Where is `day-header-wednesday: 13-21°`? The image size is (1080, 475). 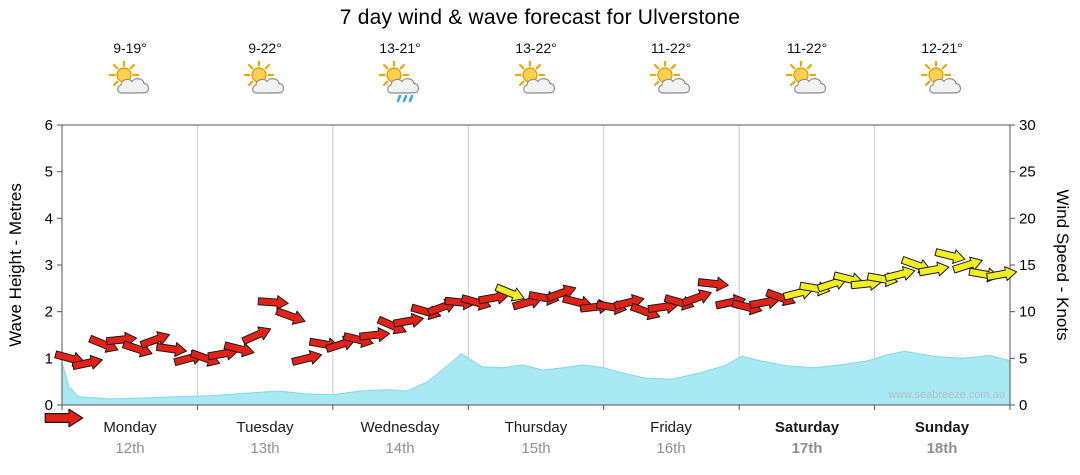
day-header-wednesday: 13-21° is located at coordinates (400, 72).